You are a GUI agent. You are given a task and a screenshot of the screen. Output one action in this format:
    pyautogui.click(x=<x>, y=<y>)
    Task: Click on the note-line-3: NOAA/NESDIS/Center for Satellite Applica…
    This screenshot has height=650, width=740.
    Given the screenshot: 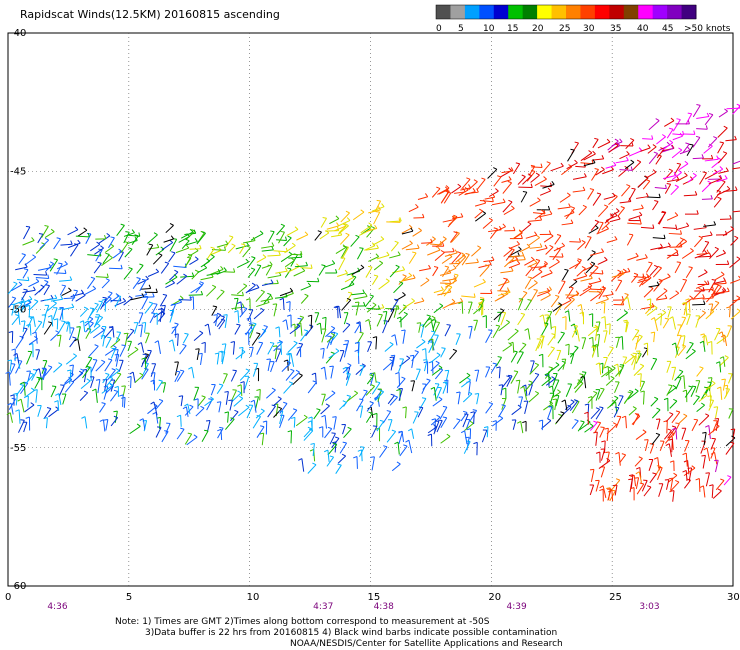 What is the action you would take?
    pyautogui.click(x=426, y=644)
    